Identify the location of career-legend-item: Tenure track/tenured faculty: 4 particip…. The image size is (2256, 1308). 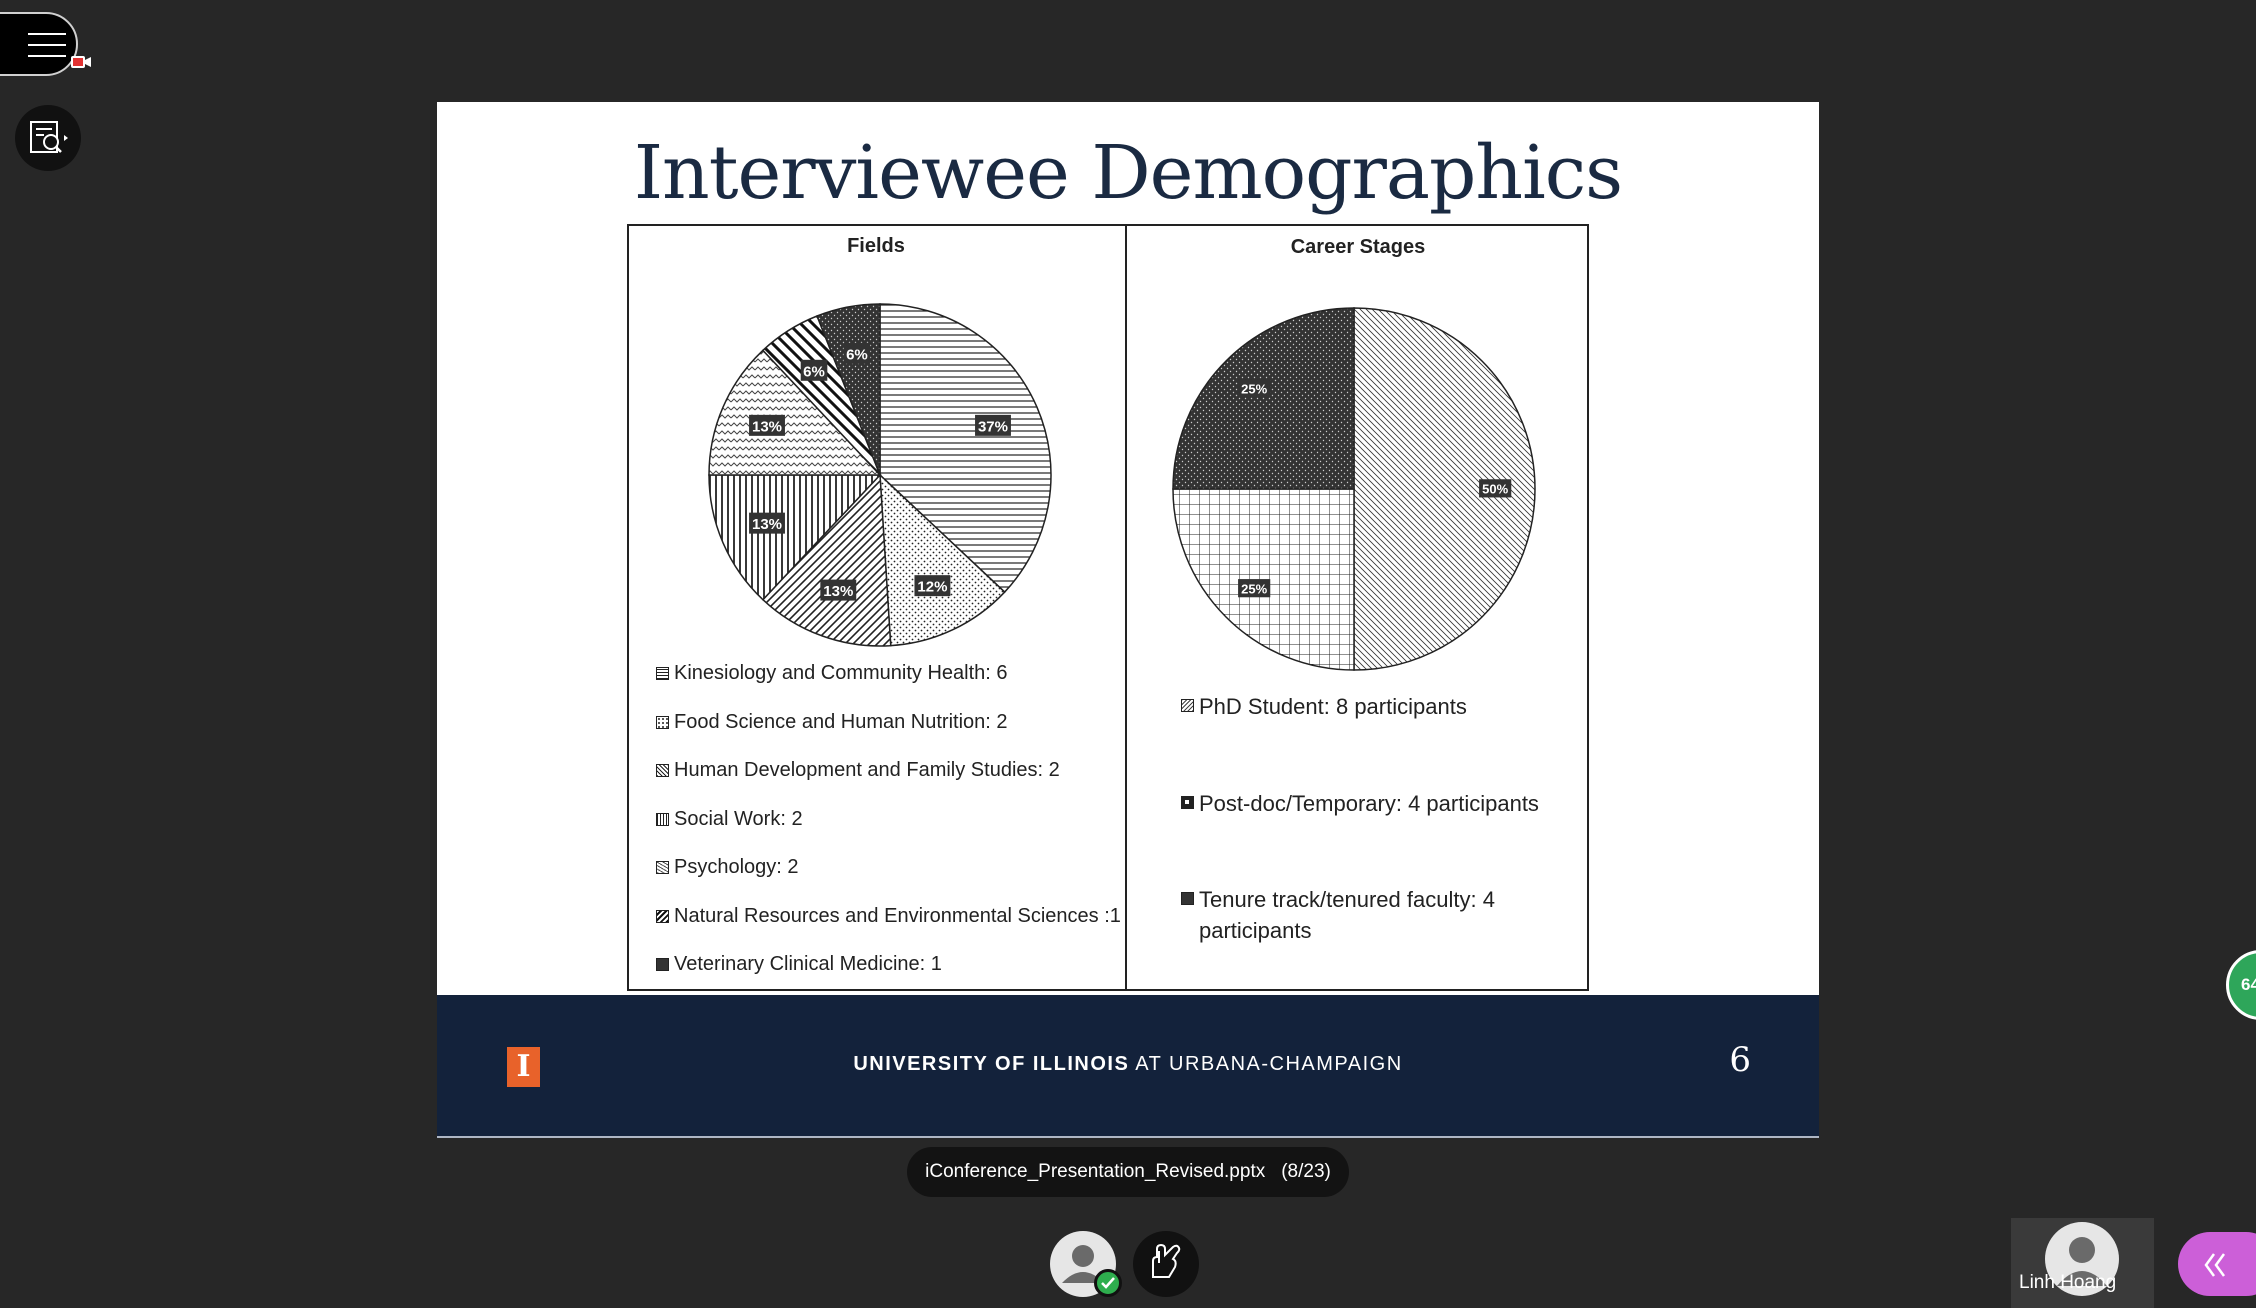
(1361, 915).